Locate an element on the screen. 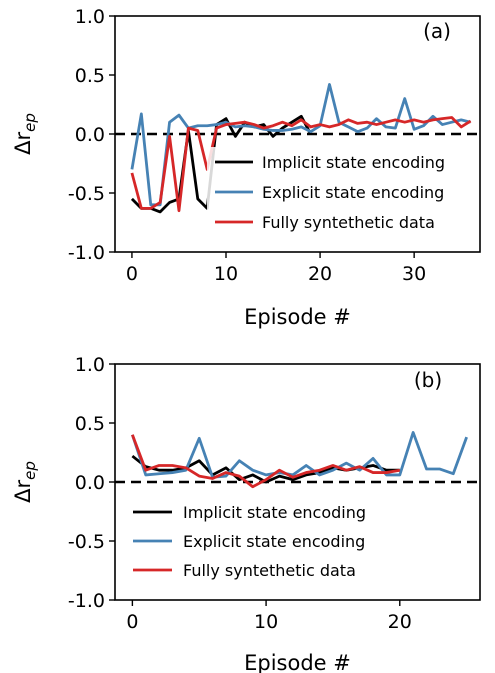  panel-label: (a) is located at coordinates (437, 31).